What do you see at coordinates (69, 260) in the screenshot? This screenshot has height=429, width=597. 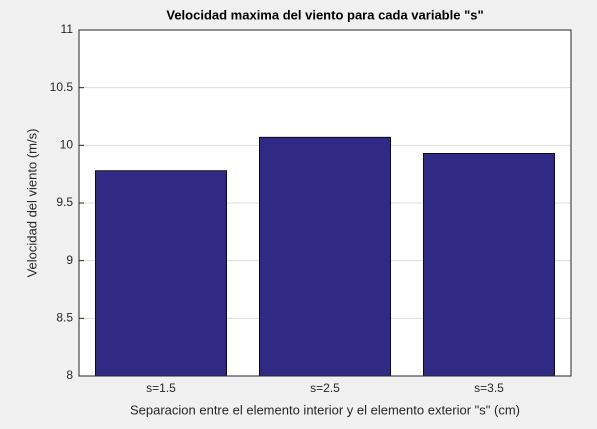 I see `y-tick-label: 9` at bounding box center [69, 260].